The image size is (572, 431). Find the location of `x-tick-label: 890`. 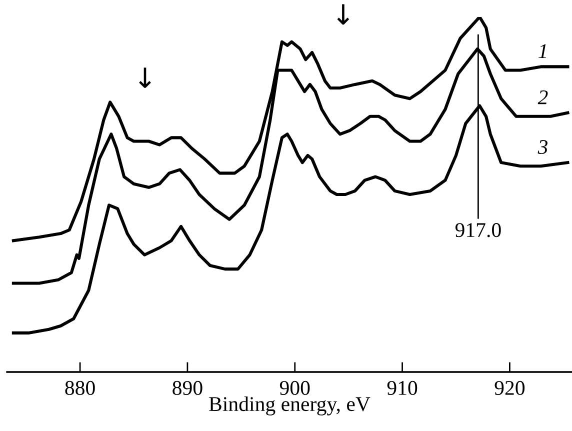

x-tick-label: 890 is located at coordinates (187, 387).